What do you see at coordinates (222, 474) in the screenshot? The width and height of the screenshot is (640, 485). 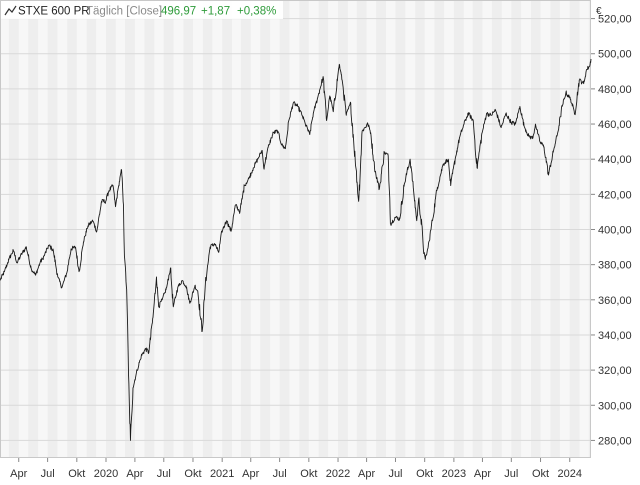 I see `x-tick-label: 2021` at bounding box center [222, 474].